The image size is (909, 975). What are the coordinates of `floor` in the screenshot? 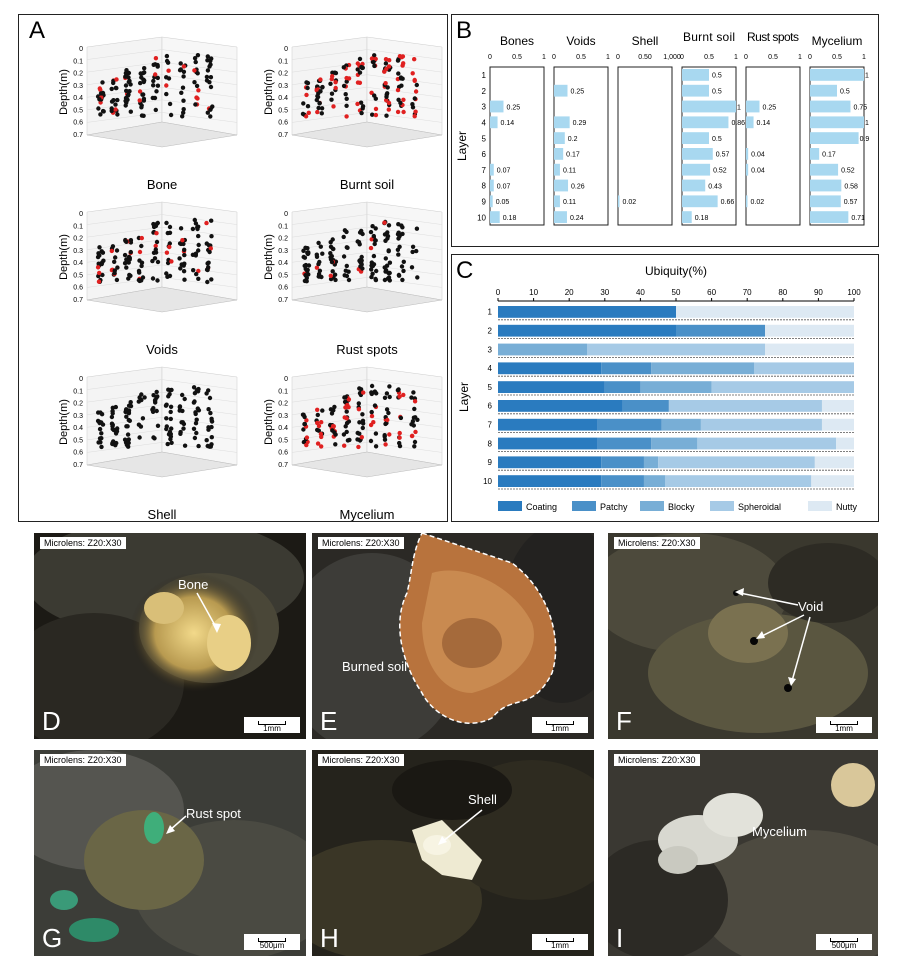 It's located at (367, 464).